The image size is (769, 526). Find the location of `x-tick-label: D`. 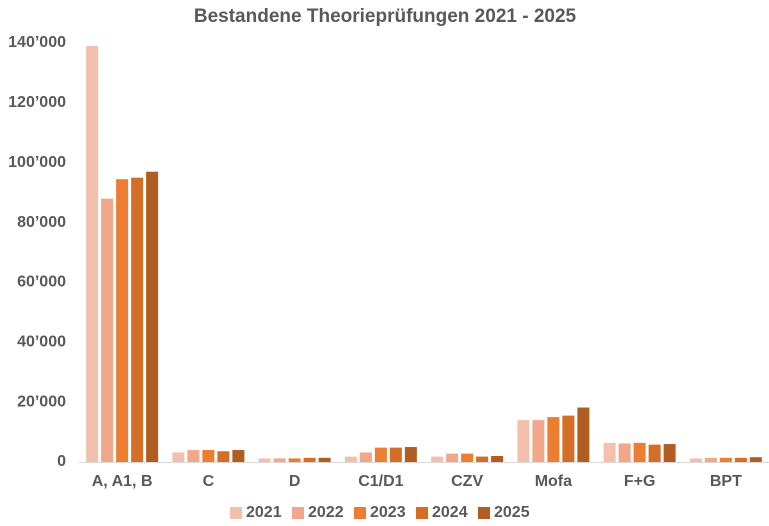

x-tick-label: D is located at coordinates (295, 481).